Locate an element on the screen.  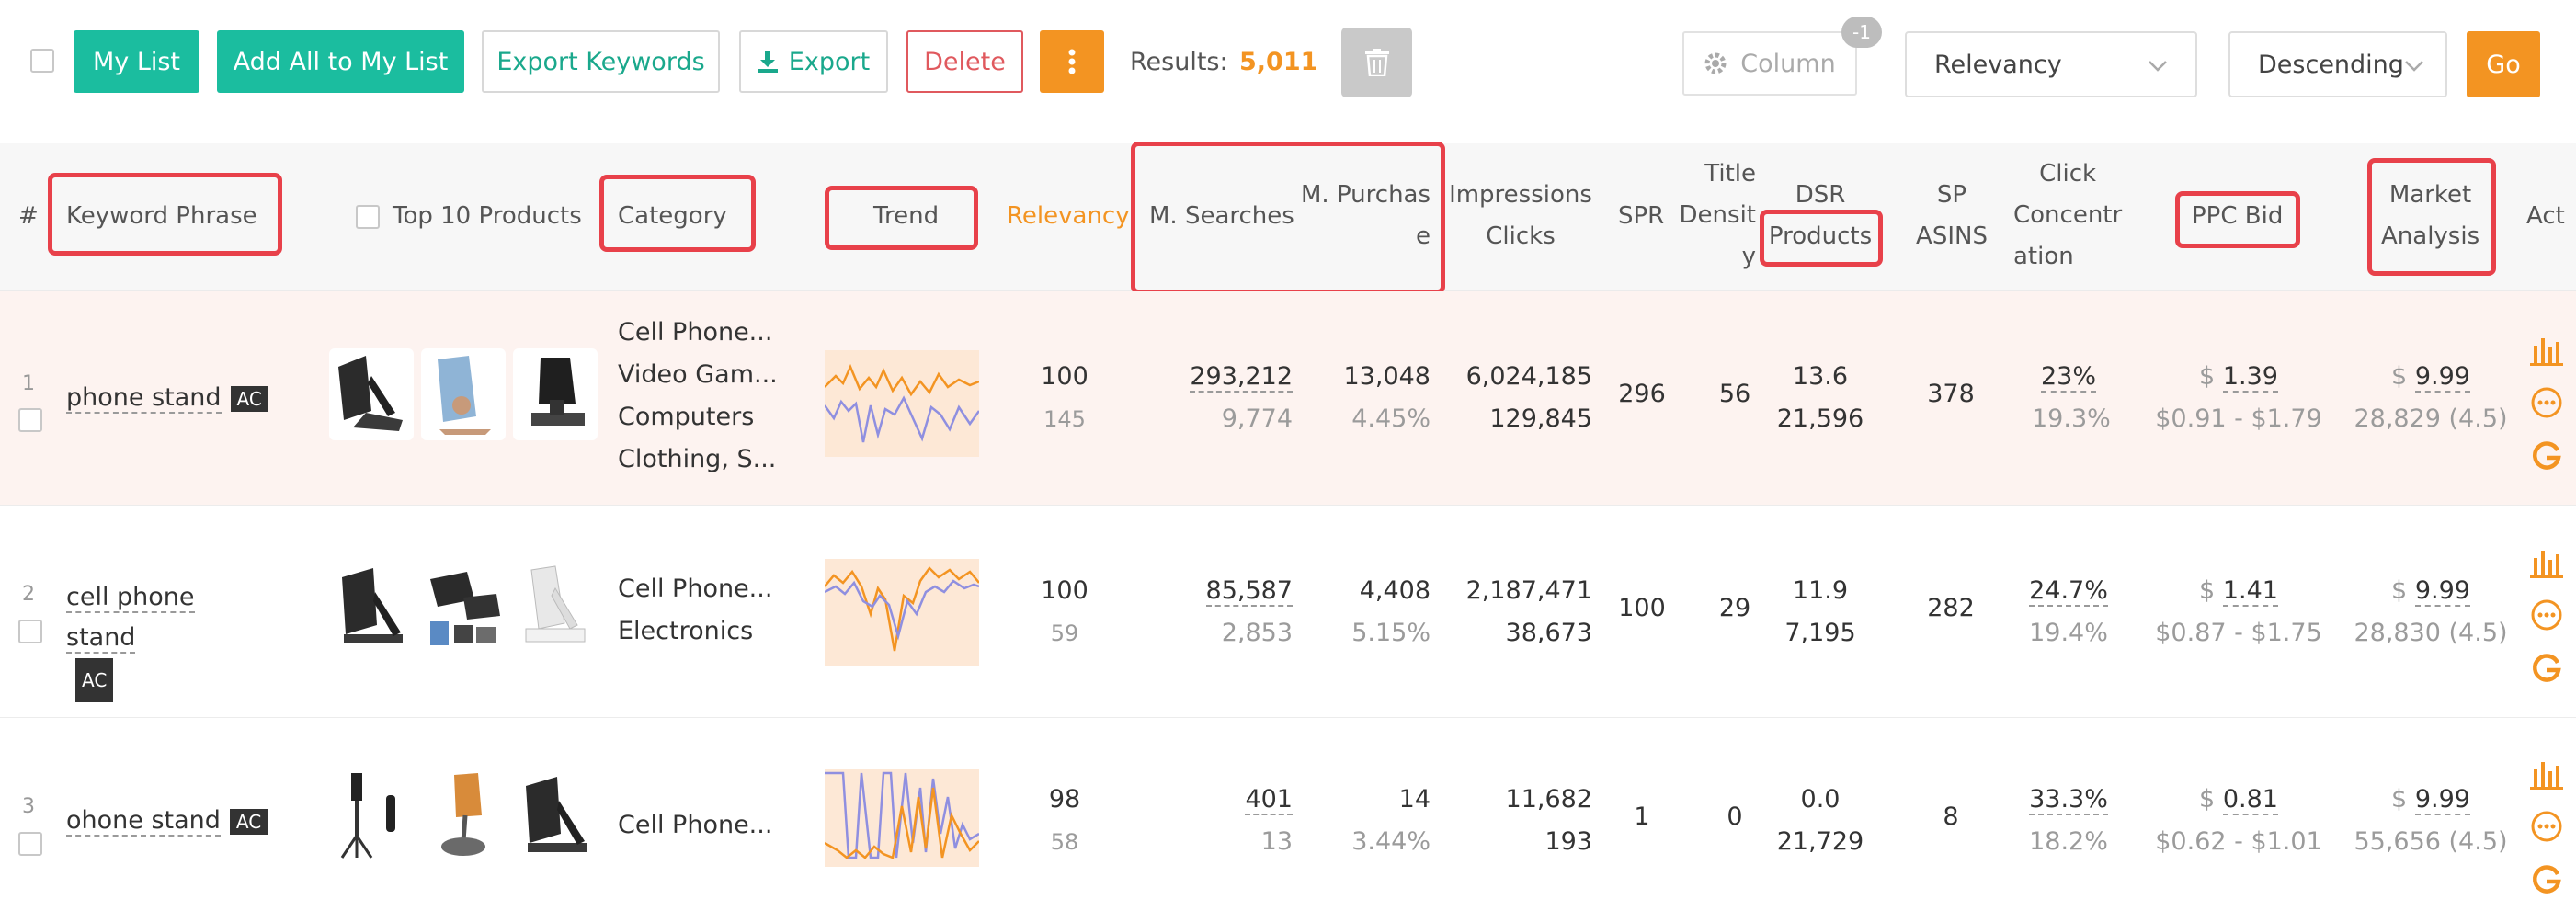
click-conc-value: 23% is located at coordinates (2068, 377).